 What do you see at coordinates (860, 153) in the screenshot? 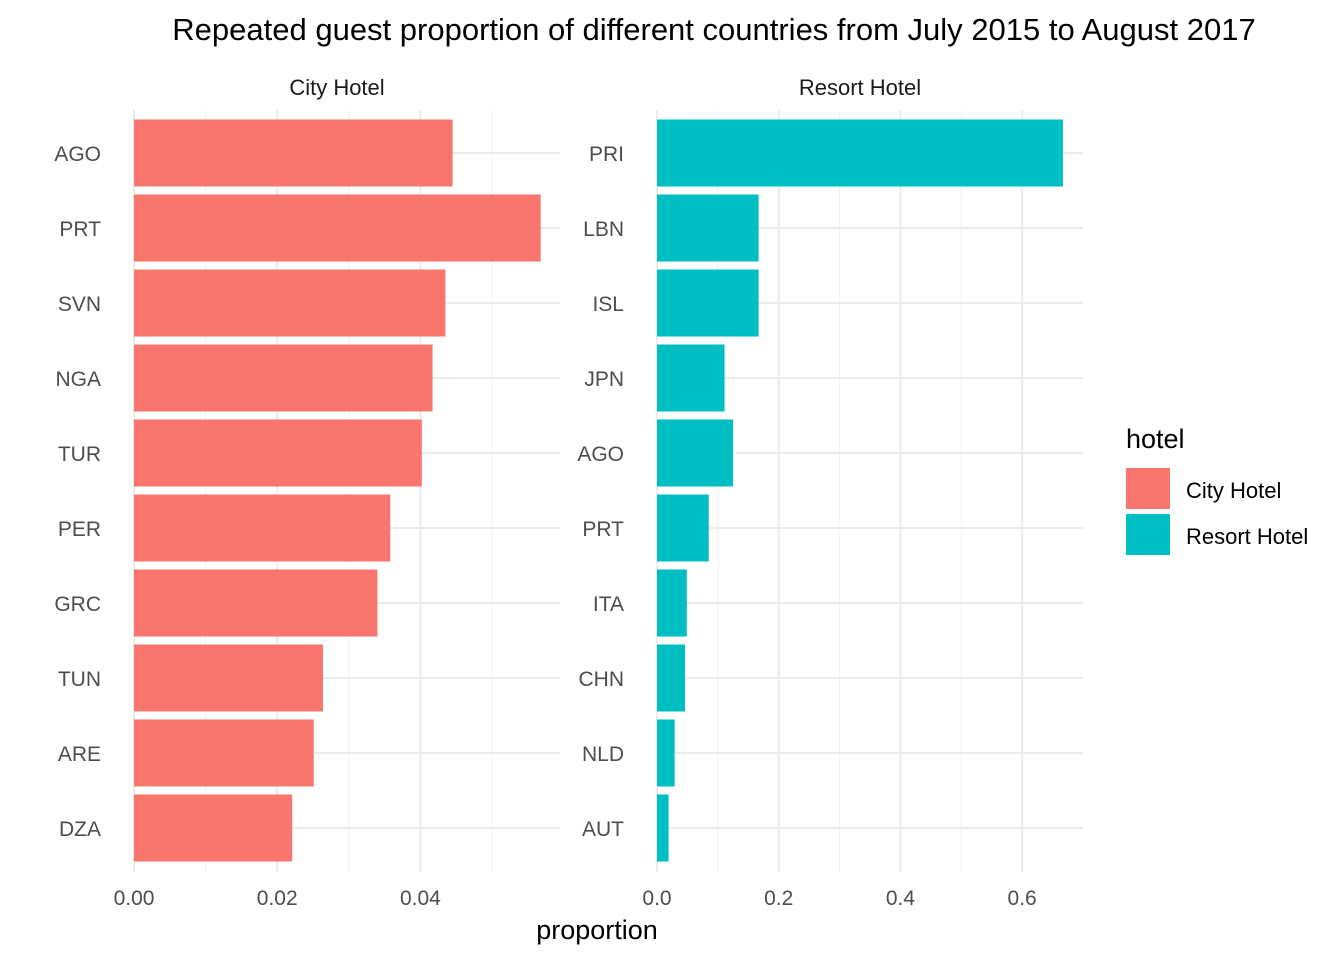
I see `bar-pri` at bounding box center [860, 153].